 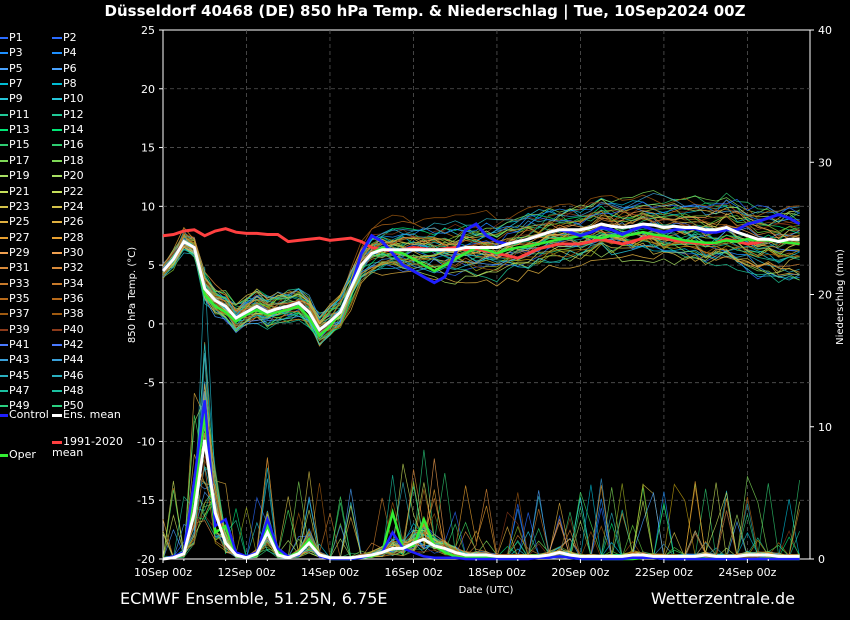 What do you see at coordinates (16, 68) in the screenshot?
I see `legend-label: P5` at bounding box center [16, 68].